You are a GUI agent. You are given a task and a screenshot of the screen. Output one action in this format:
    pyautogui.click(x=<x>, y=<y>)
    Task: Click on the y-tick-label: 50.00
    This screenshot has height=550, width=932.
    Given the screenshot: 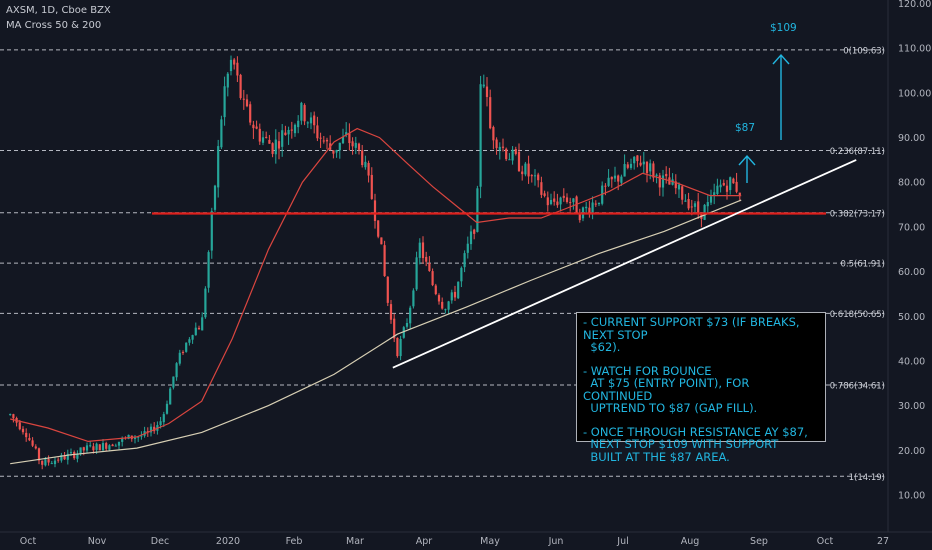 What is the action you would take?
    pyautogui.click(x=911, y=317)
    